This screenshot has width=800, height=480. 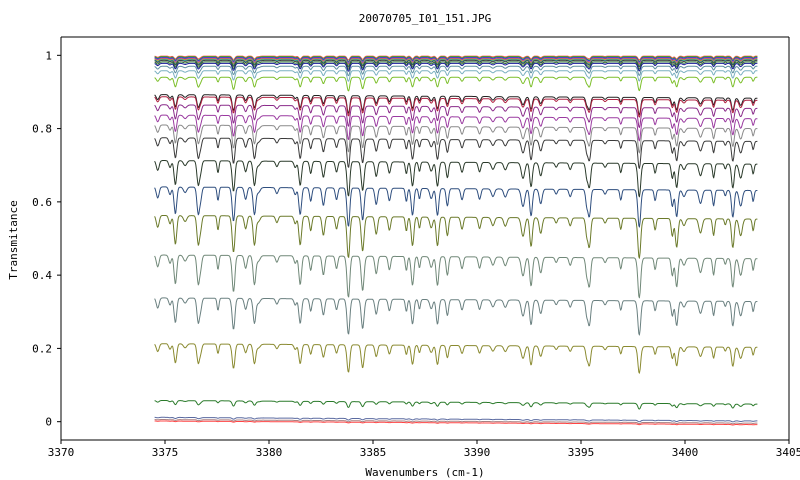 I want to click on y-tick-label: 0.6, so click(x=42, y=202).